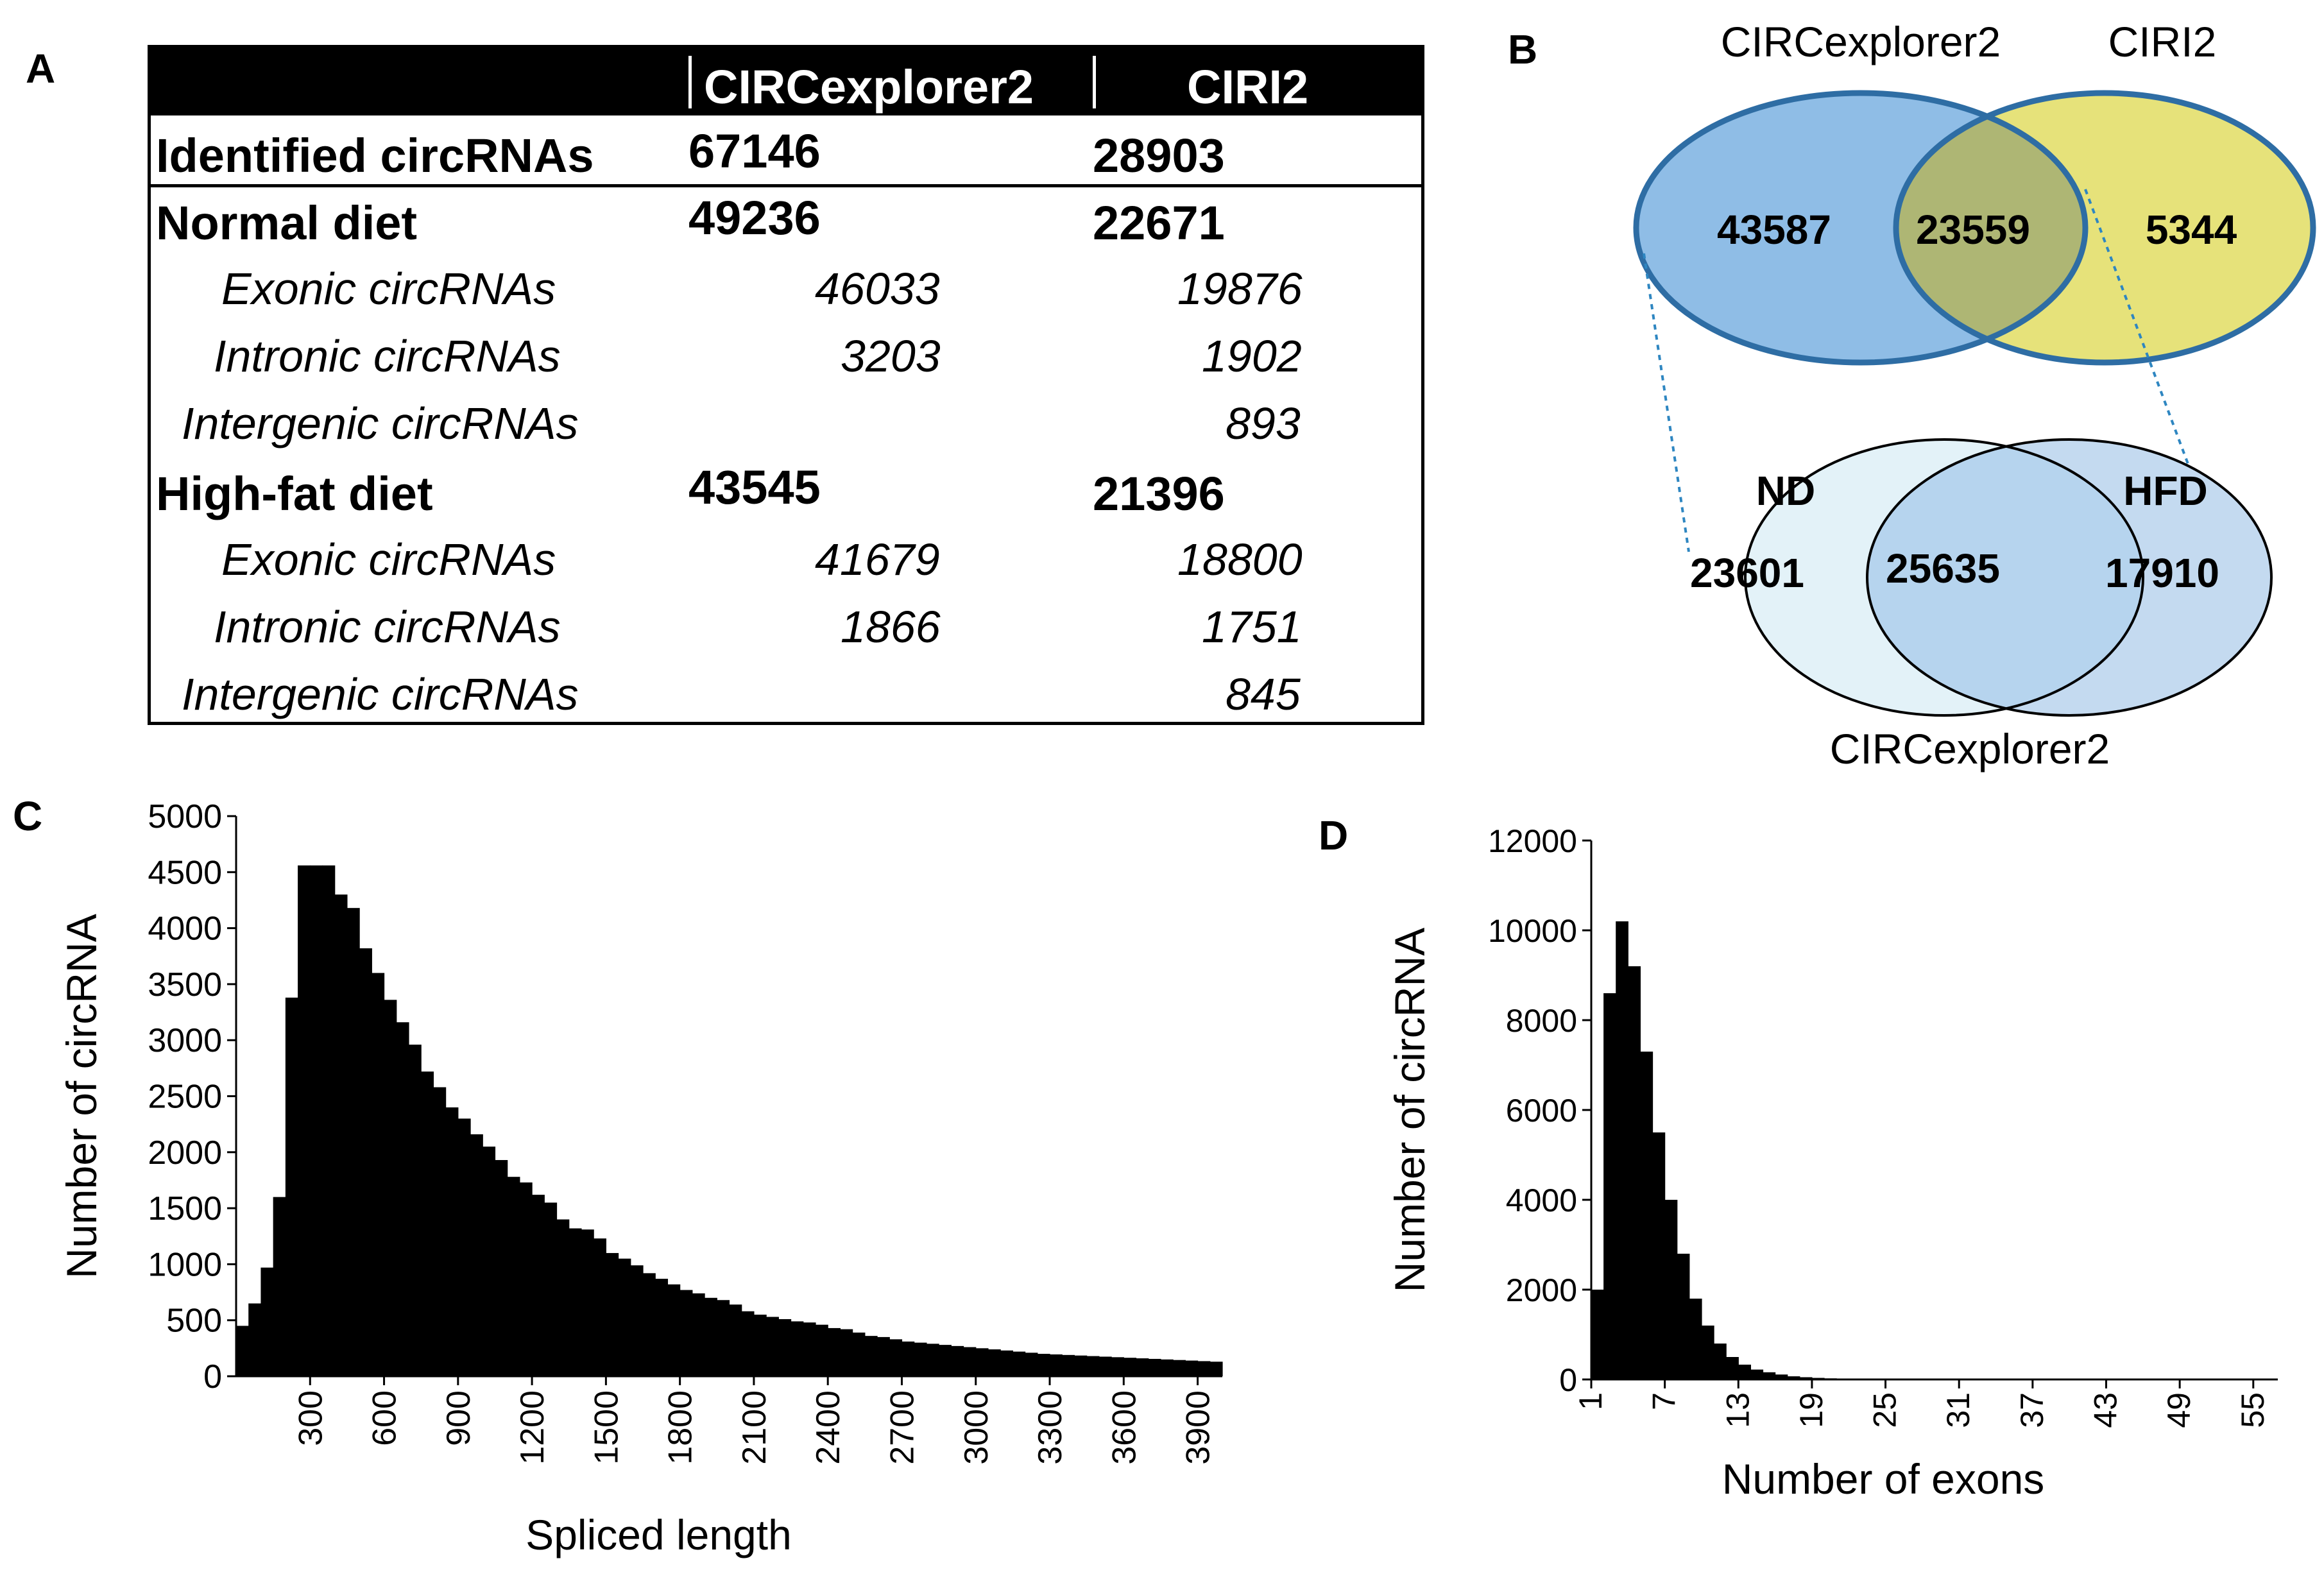  I want to click on venn-ciri2-outline, so click(2104, 228).